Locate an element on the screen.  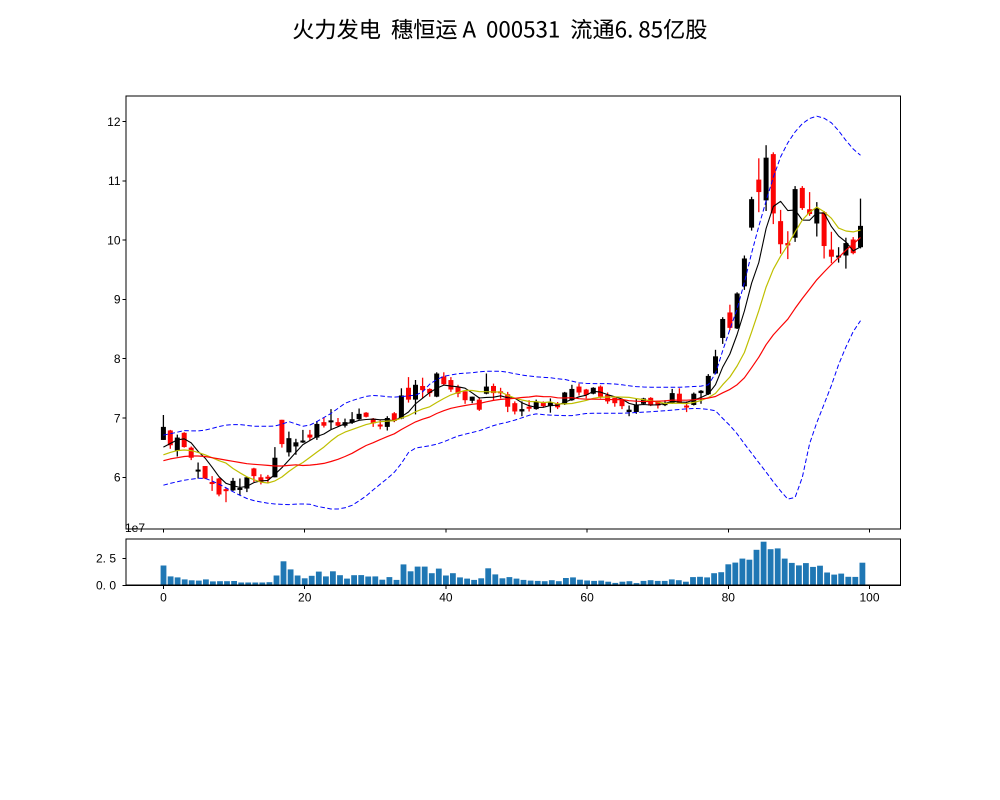
svg-text: 6 is located at coordinates (117, 478).